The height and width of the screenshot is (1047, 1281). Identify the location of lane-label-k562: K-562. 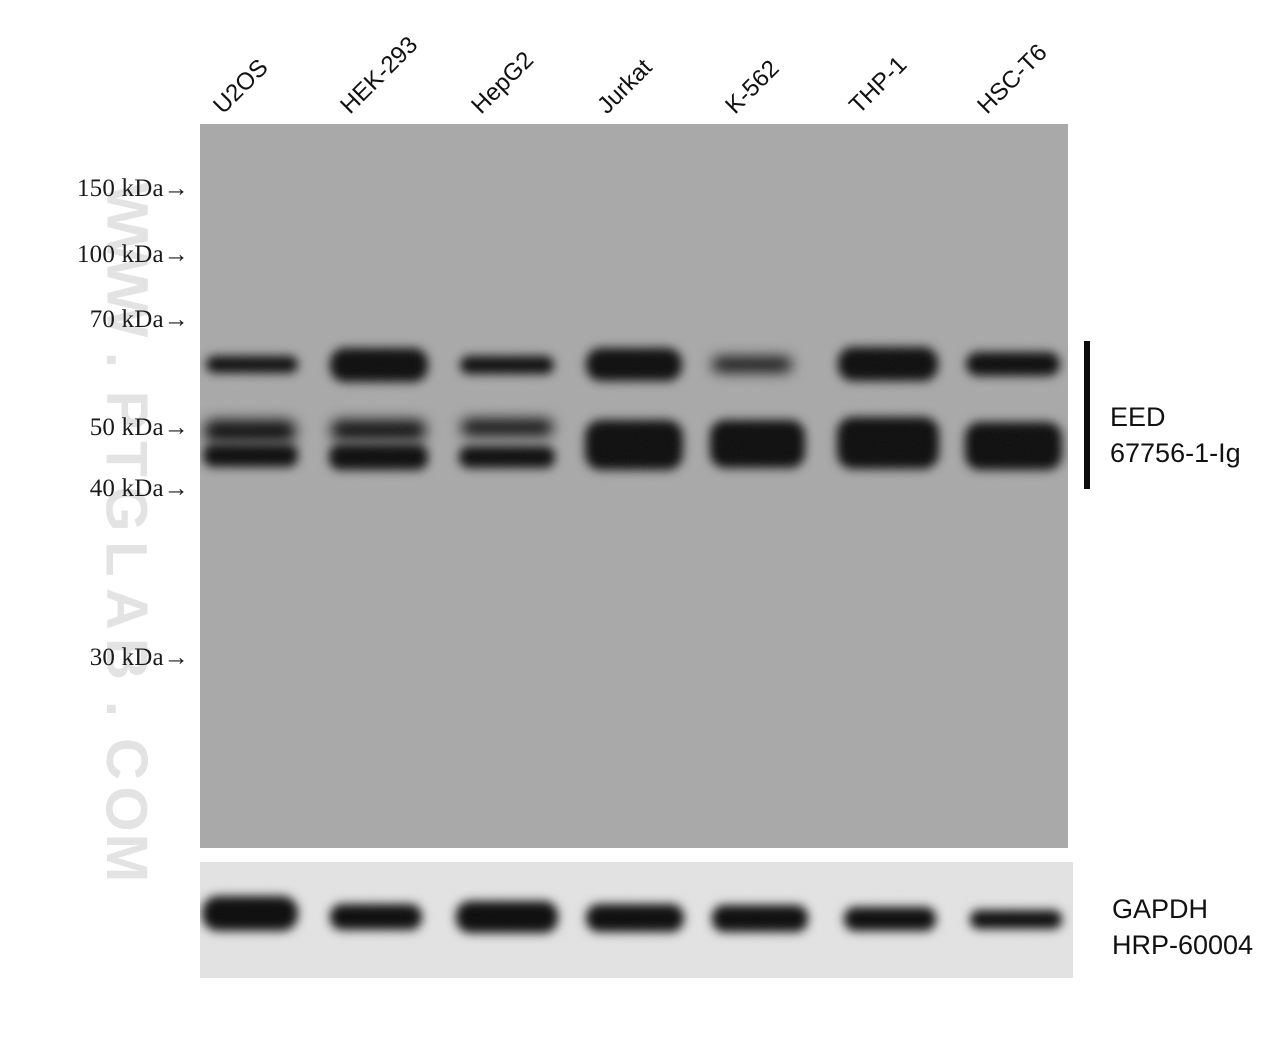
(752, 87).